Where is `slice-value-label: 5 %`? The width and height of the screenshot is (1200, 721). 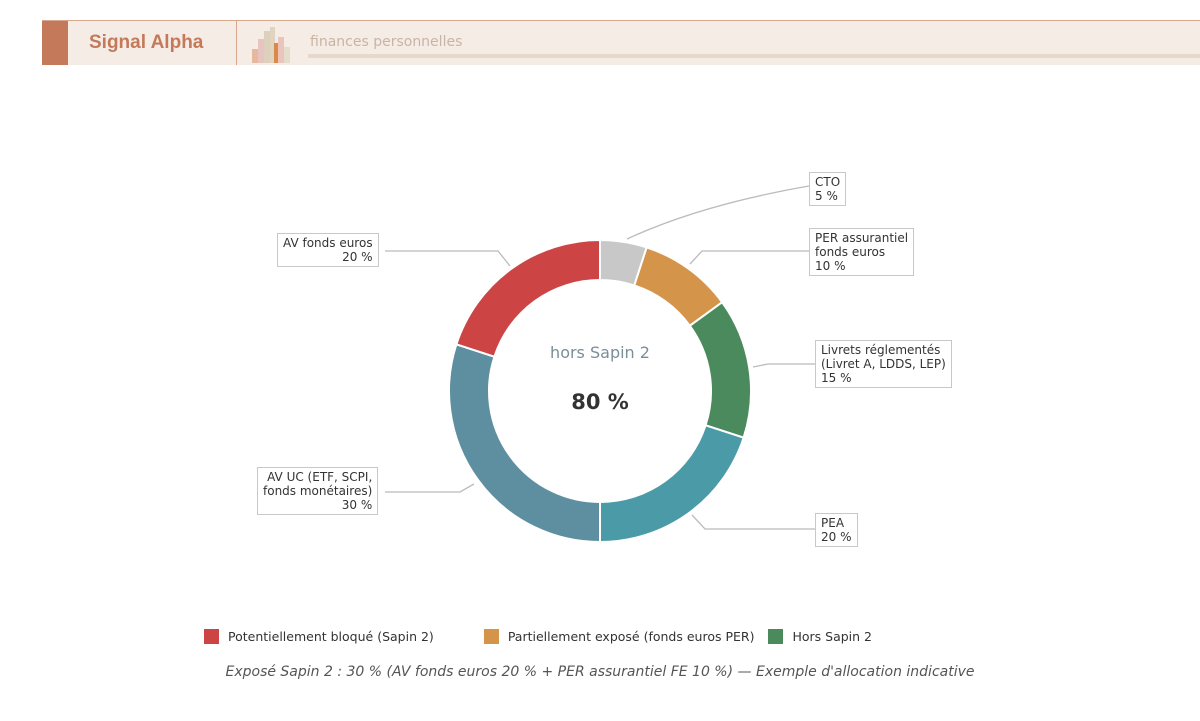
slice-value-label: 5 % is located at coordinates (826, 196).